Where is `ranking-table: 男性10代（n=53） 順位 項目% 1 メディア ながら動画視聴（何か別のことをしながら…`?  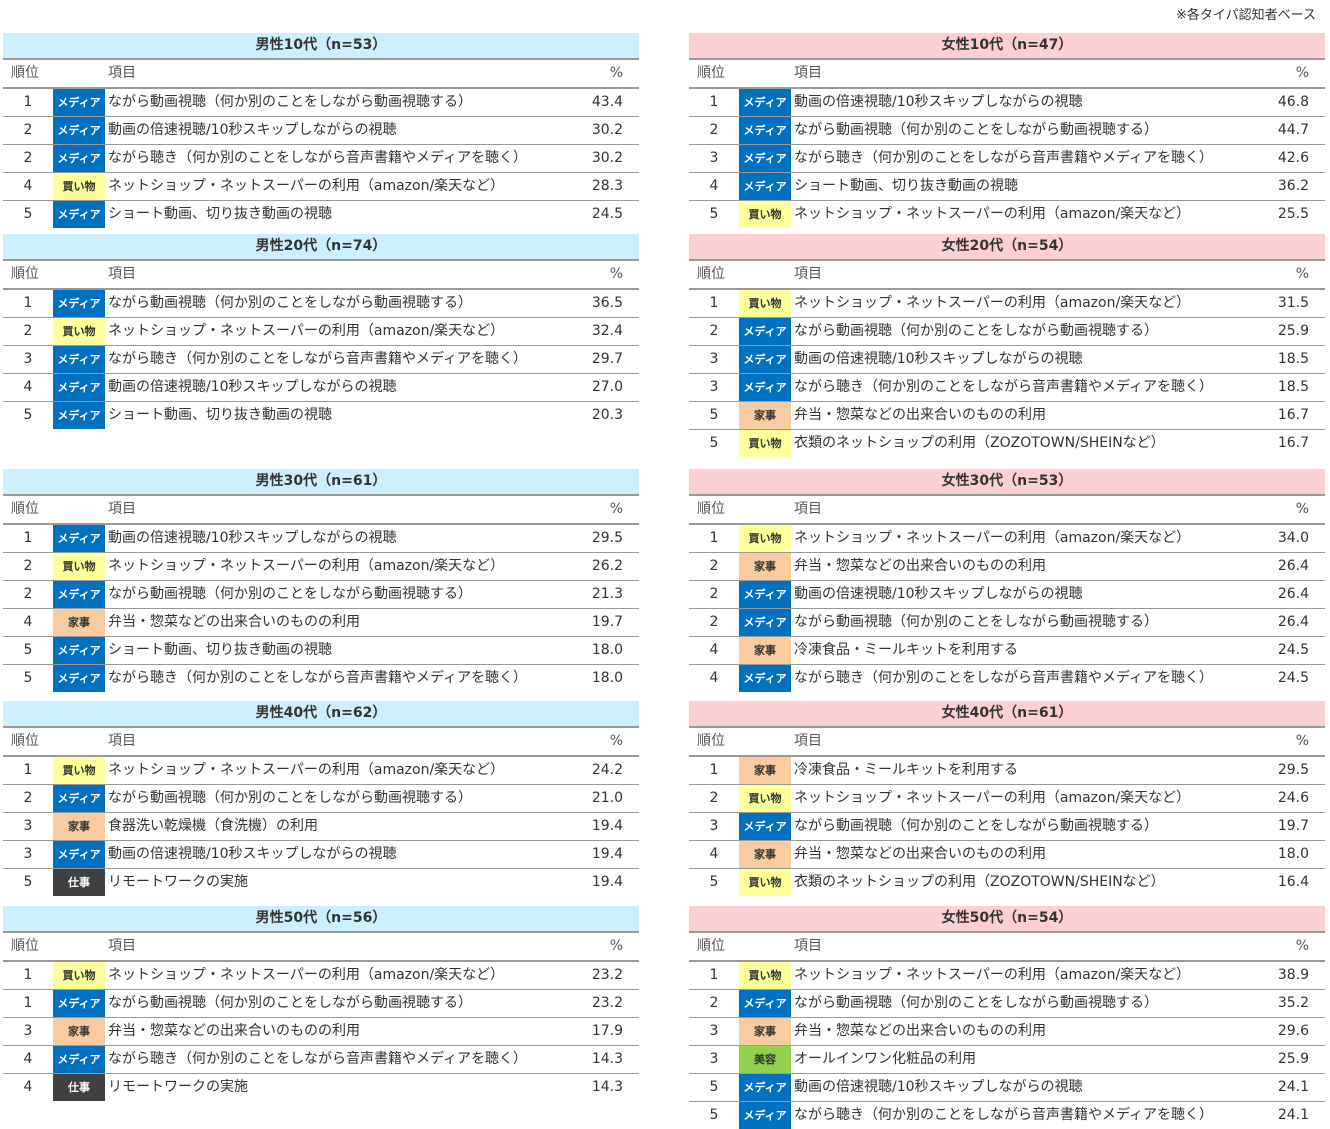
ranking-table: 男性10代（n=53） 順位 項目% 1 メディア ながら動画視聴（何か別のことをしながら… is located at coordinates (321, 130).